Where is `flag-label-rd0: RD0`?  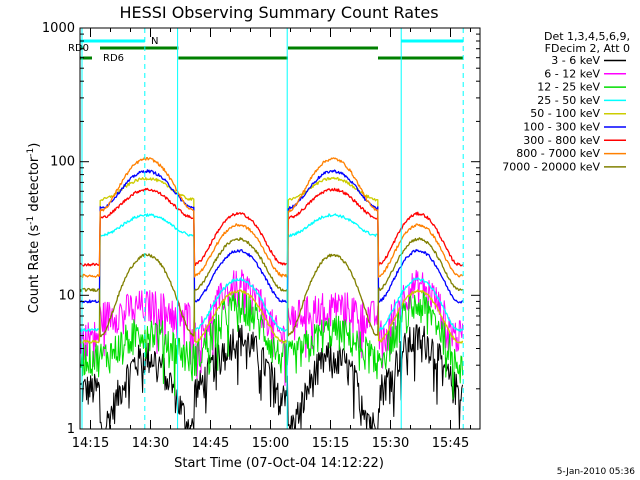
flag-label-rd0: RD0 is located at coordinates (78, 48).